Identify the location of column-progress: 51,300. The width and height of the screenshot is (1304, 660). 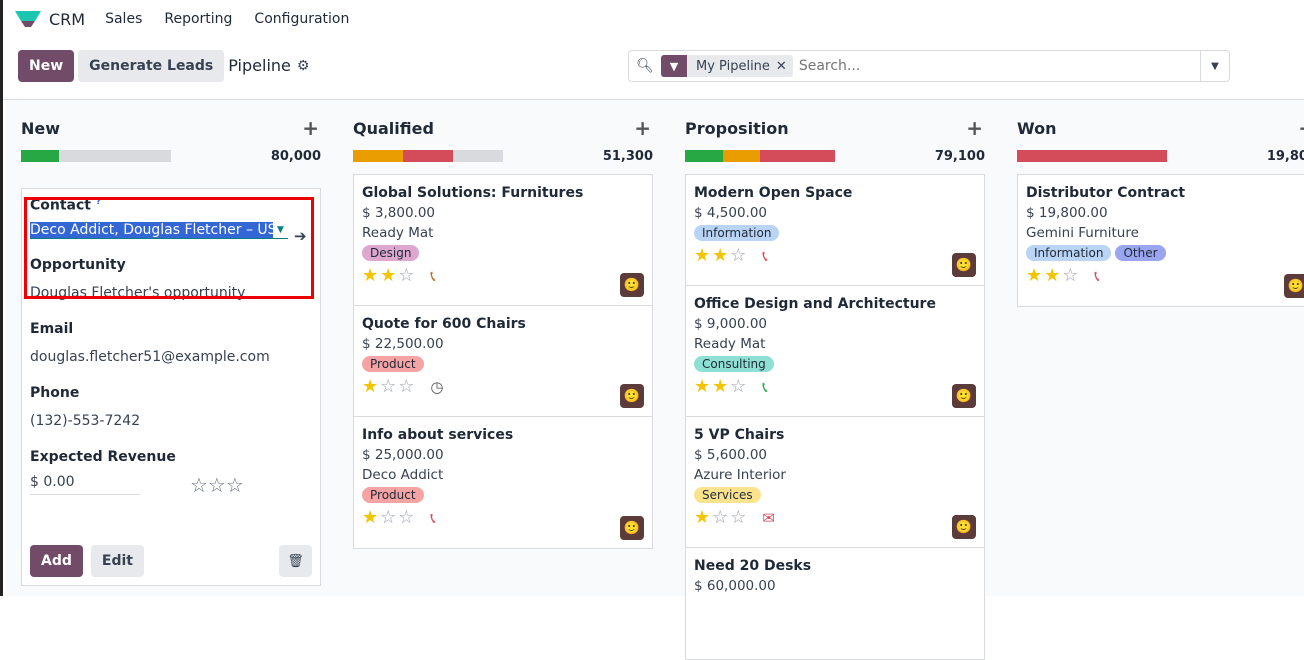
(503, 156).